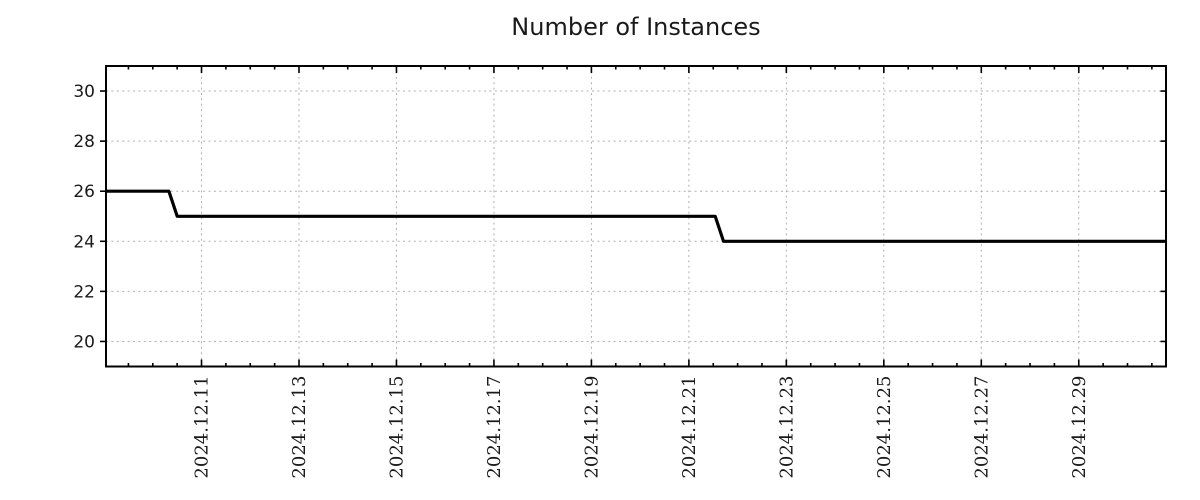  I want to click on x-tick-label: 2024.12.21, so click(689, 427).